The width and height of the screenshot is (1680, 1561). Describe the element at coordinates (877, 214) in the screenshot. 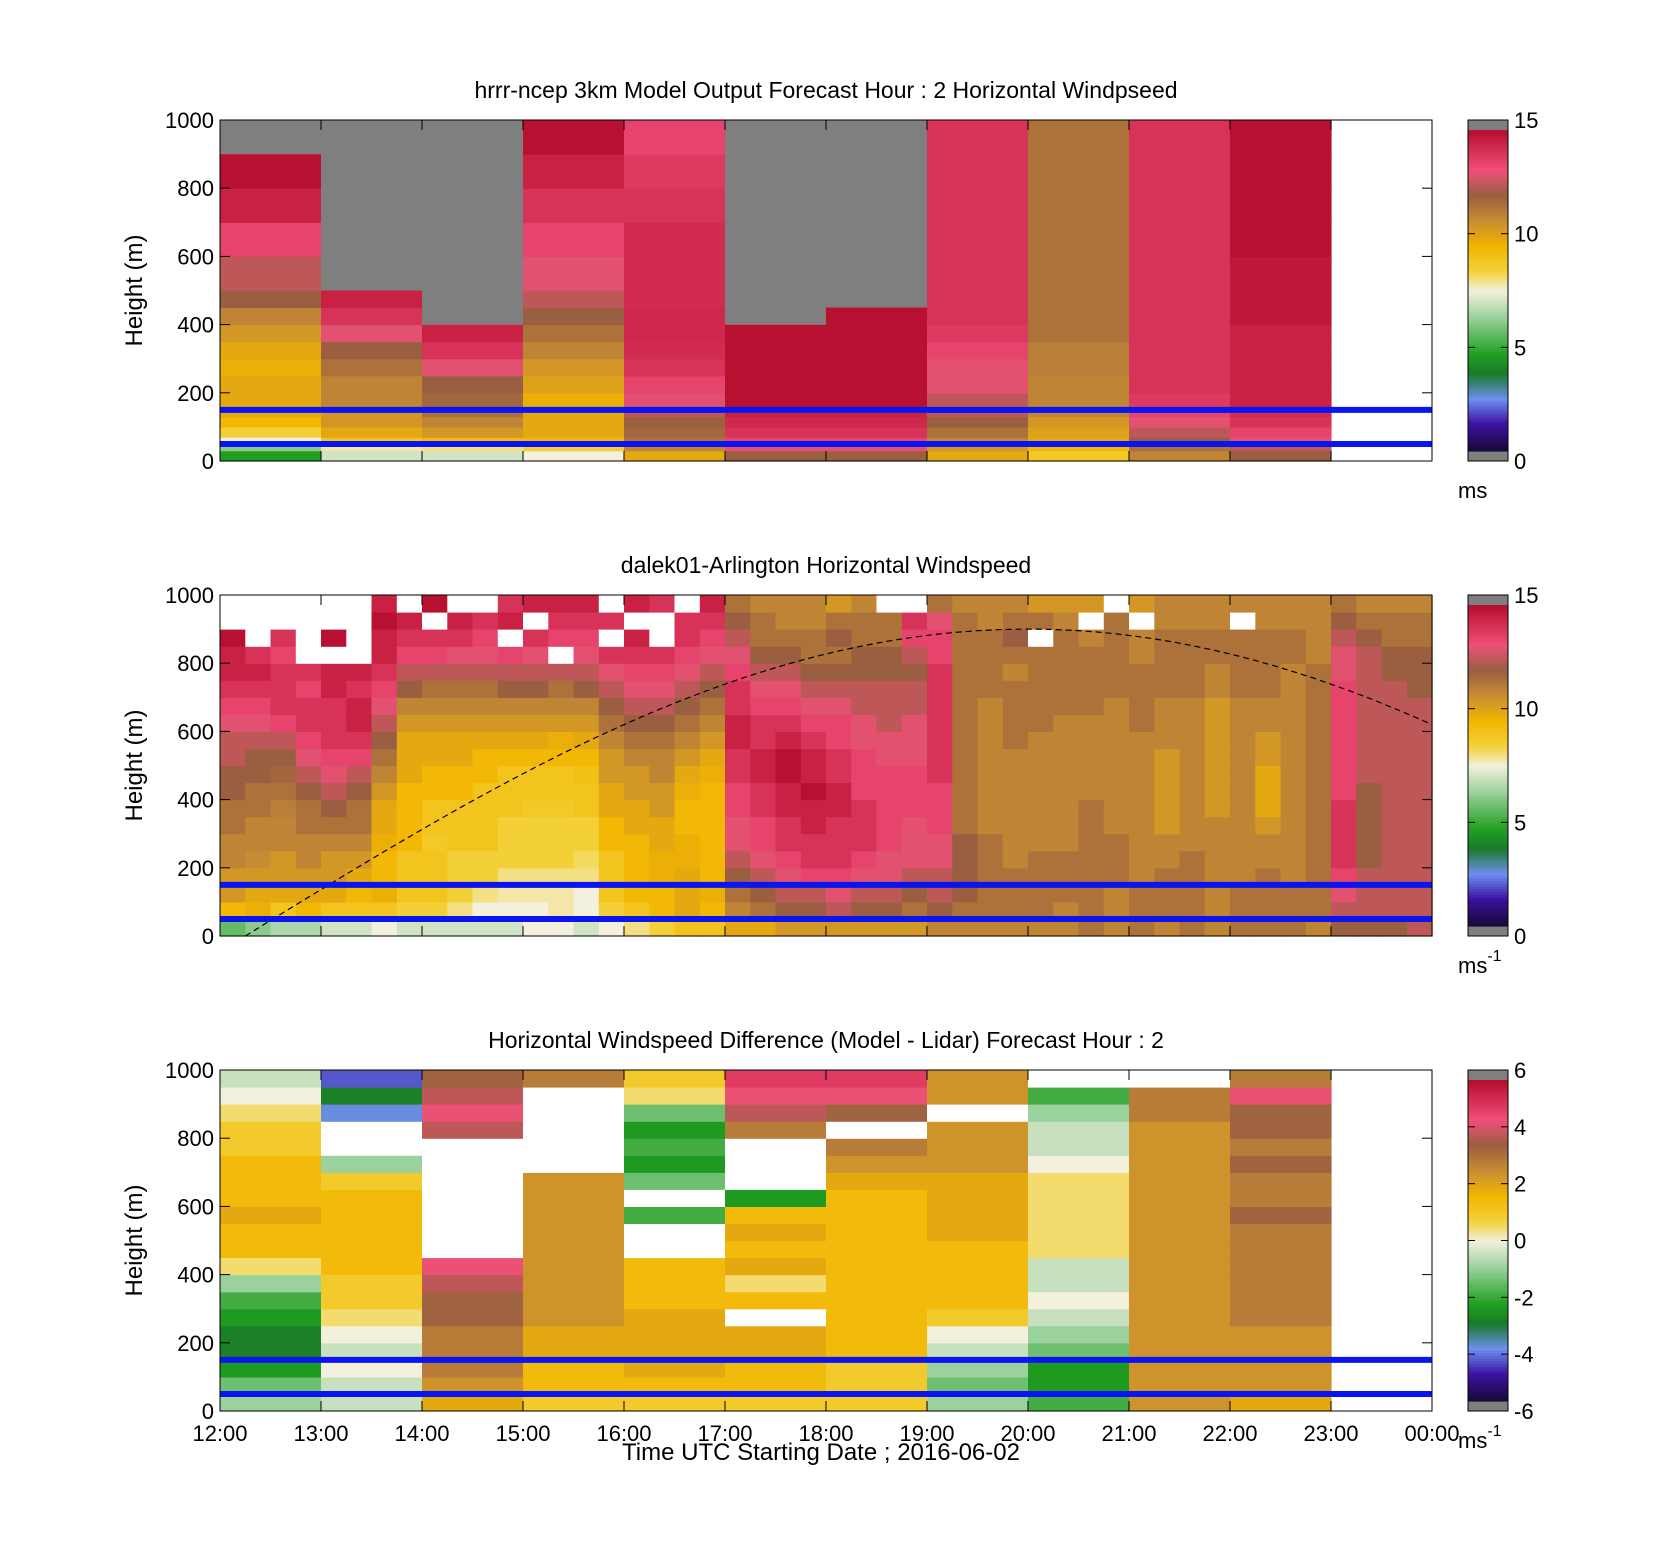

I see `missing-data-cell` at that location.